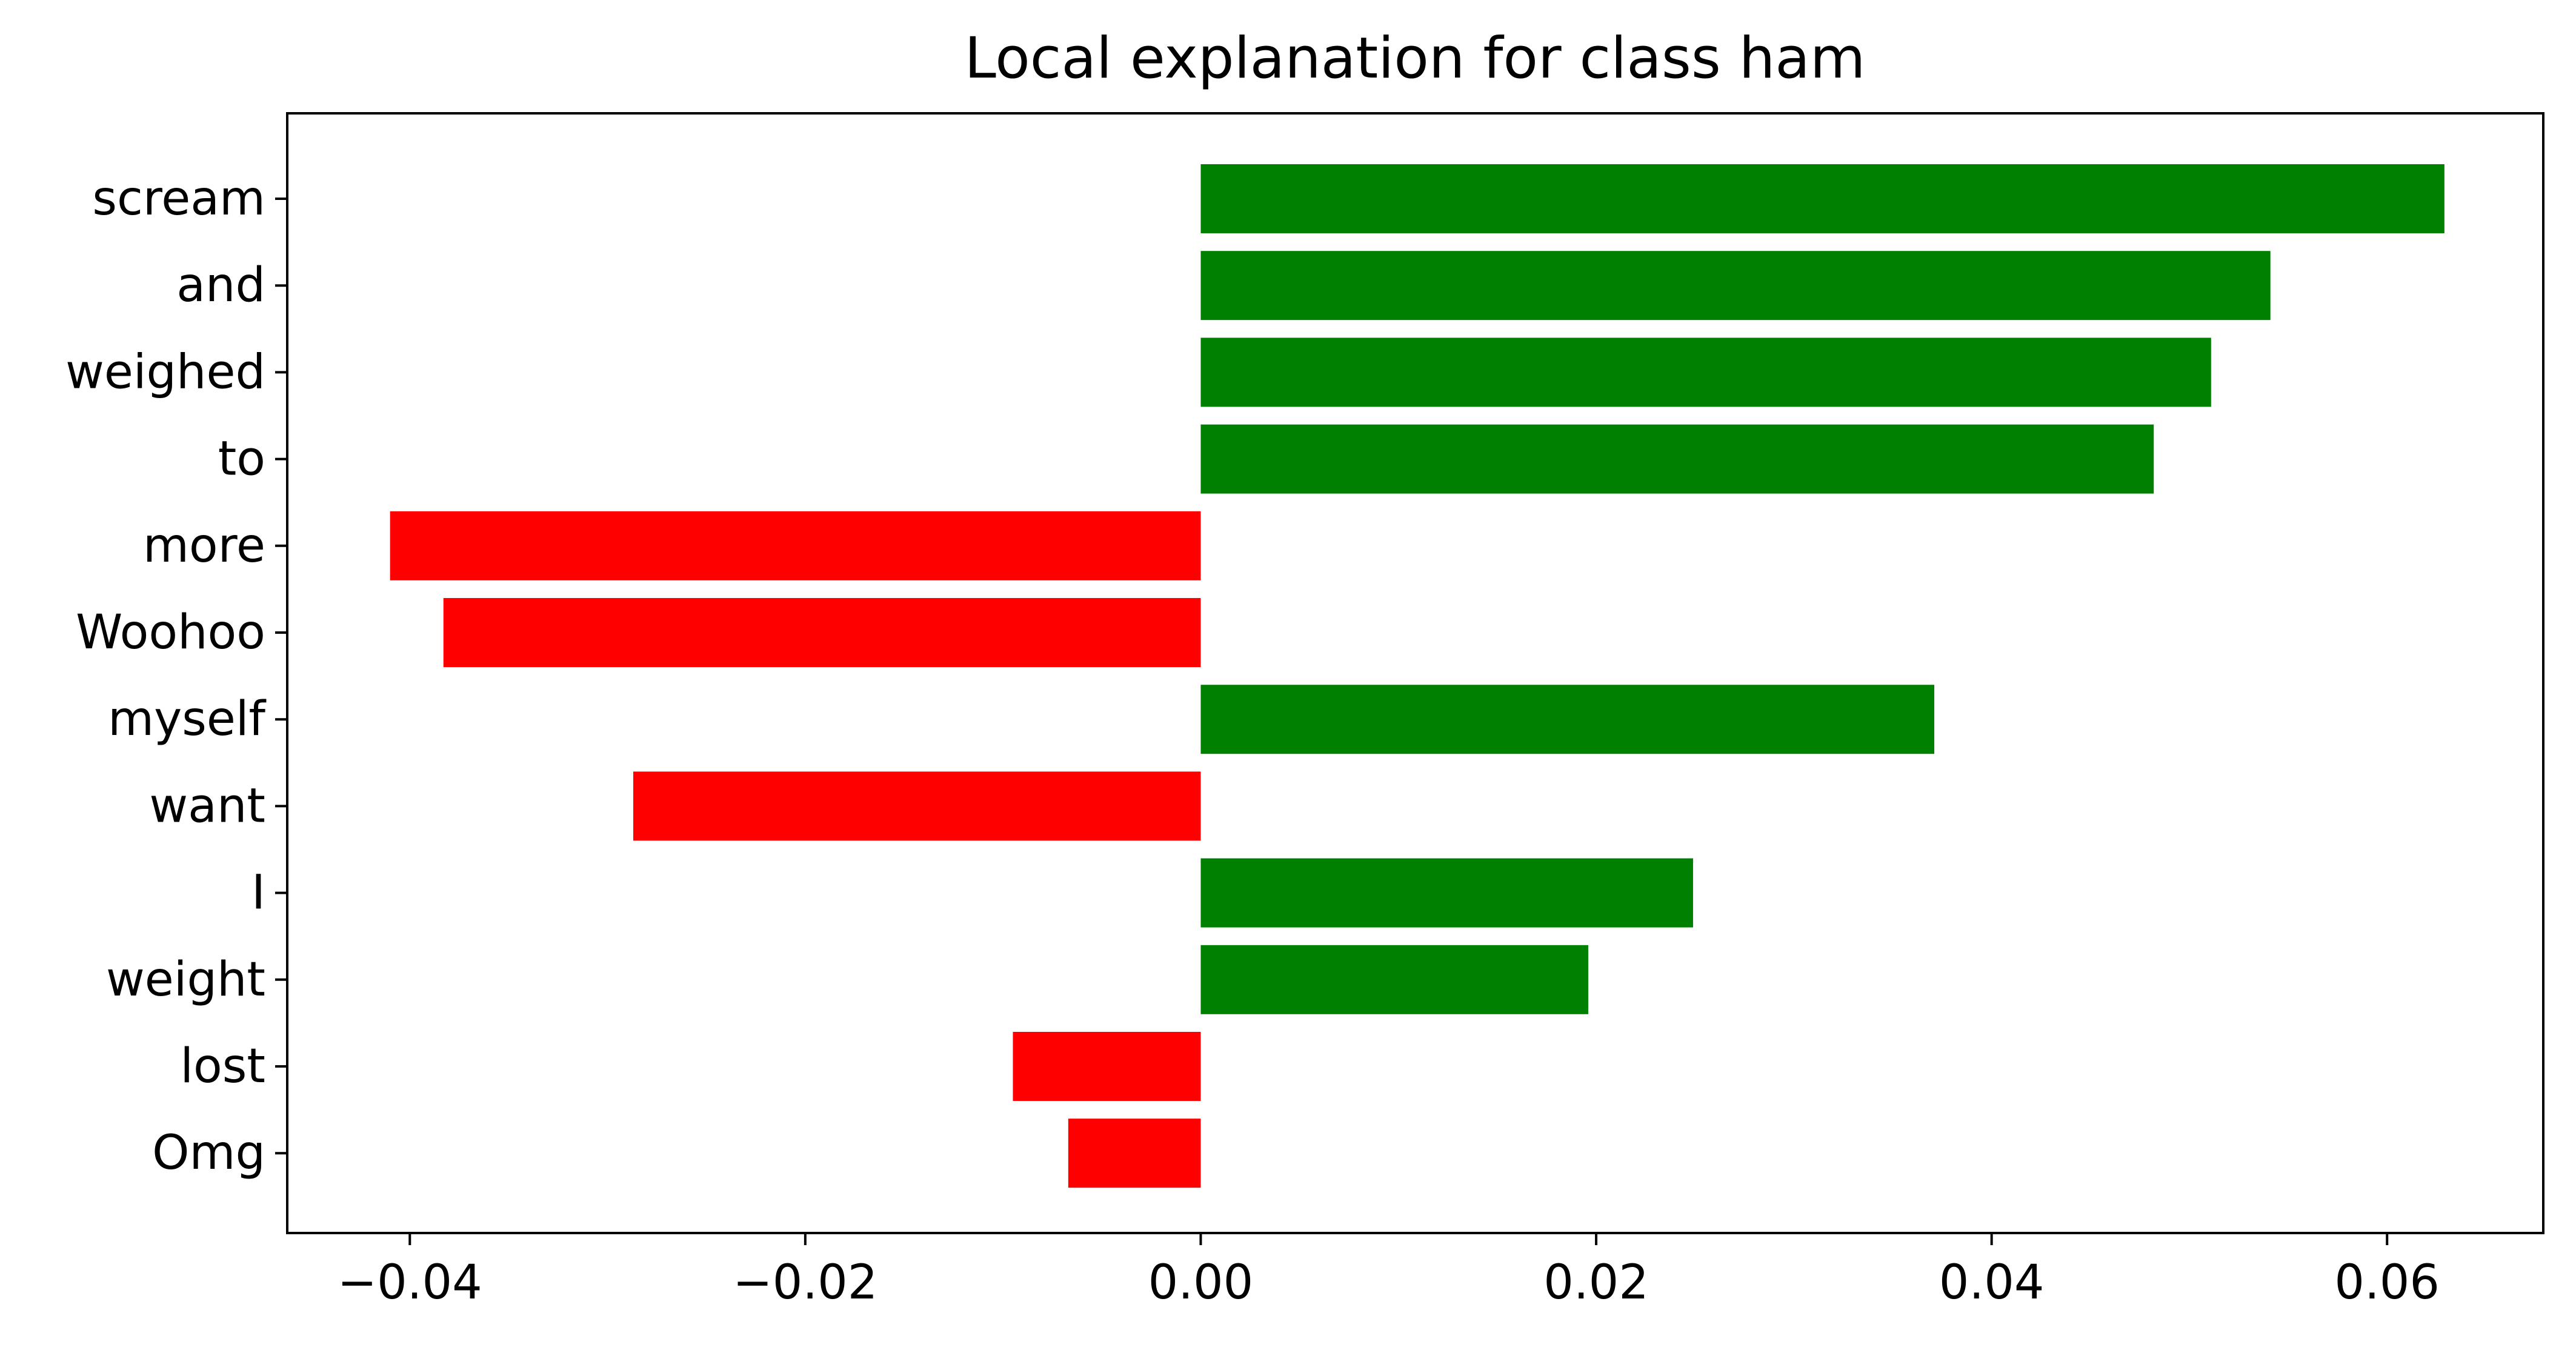  I want to click on y-tick-label-more: more, so click(204, 546).